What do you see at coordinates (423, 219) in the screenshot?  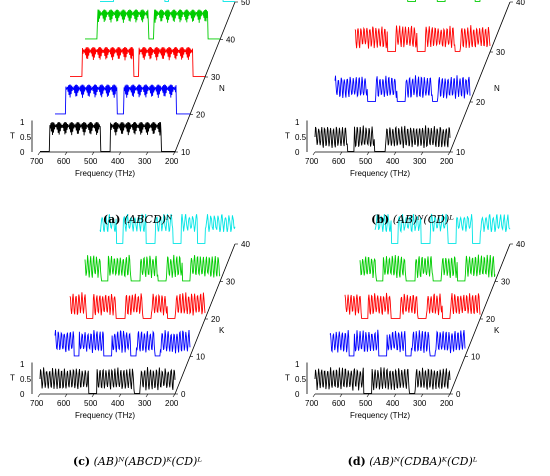 I see `caption-b-formula: (AB)ᴺ(CD)ᴸ` at bounding box center [423, 219].